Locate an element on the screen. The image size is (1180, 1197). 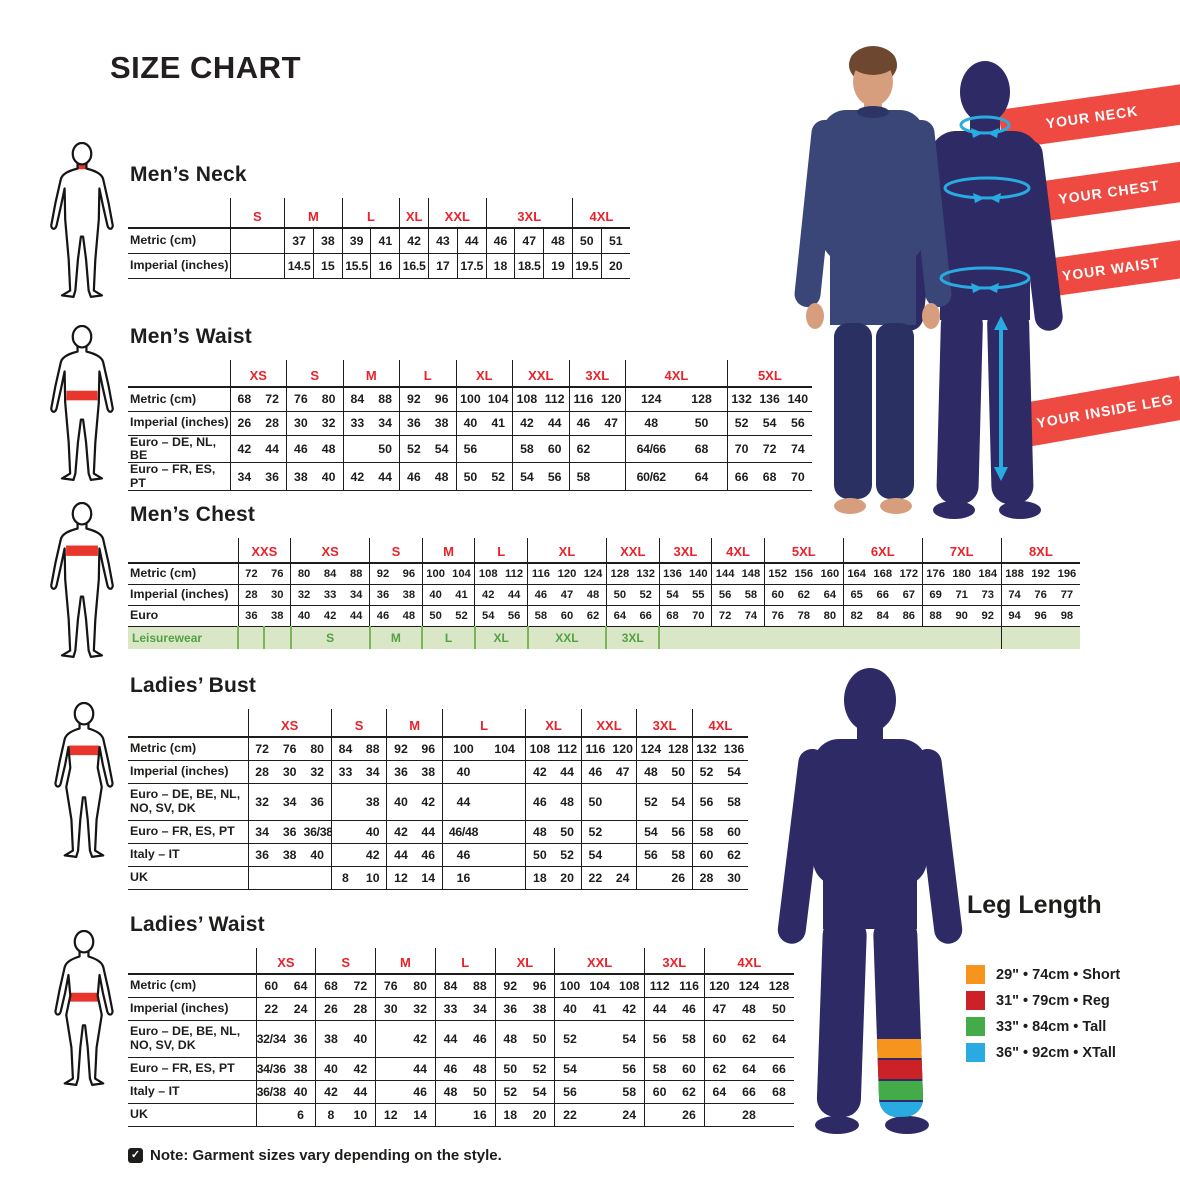
row-label: UK is located at coordinates (192, 1115).